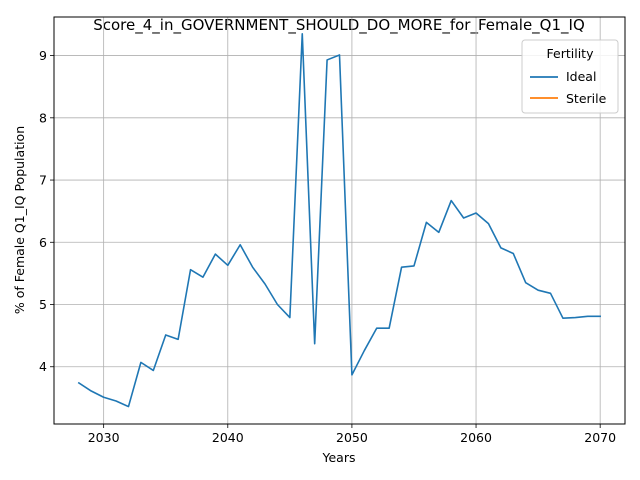  Describe the element at coordinates (43, 117) in the screenshot. I see `y-tick-label: 8` at that location.